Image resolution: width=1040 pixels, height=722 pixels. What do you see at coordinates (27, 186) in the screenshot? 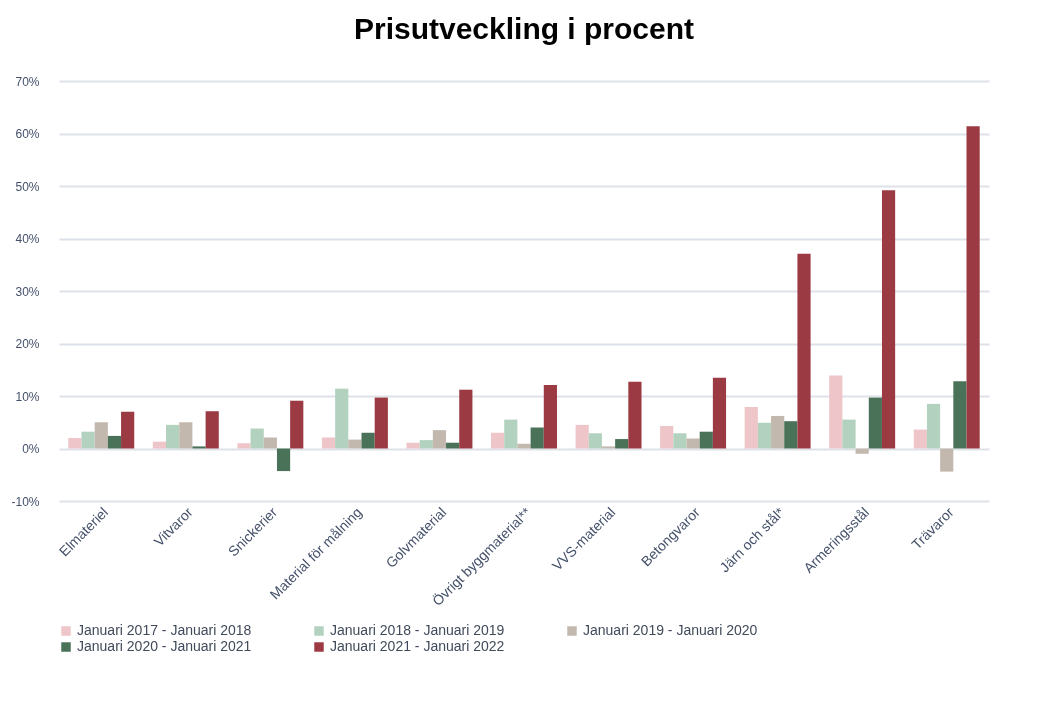
I see `y-tick-label: 50%` at bounding box center [27, 186].